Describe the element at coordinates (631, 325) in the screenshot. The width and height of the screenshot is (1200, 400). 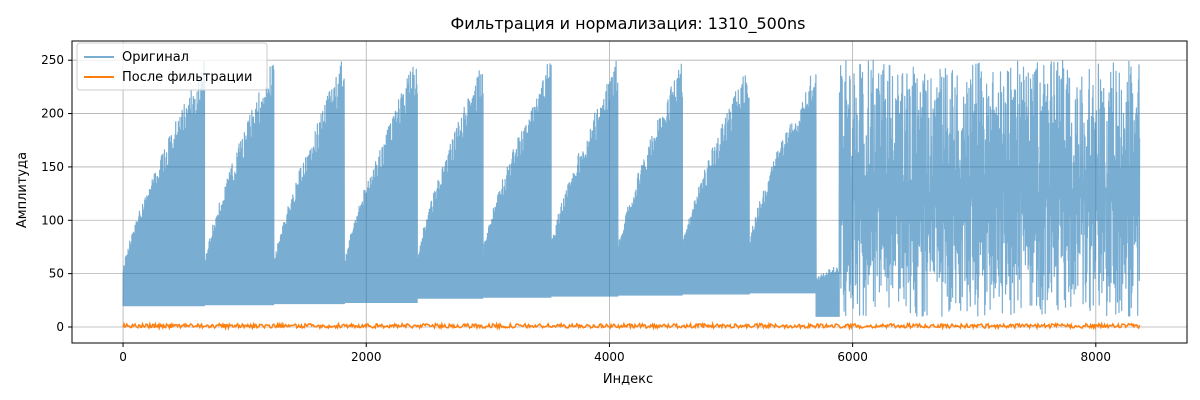
I see `series-filtered-line` at that location.